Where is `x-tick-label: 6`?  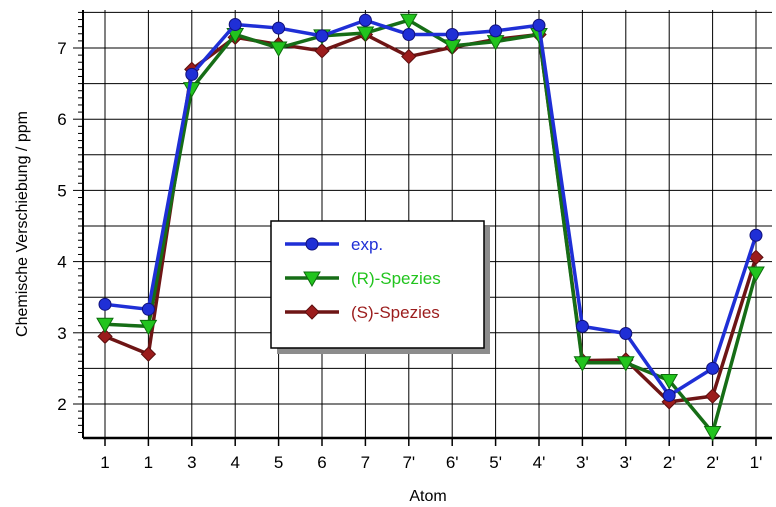
x-tick-label: 6 is located at coordinates (321, 462).